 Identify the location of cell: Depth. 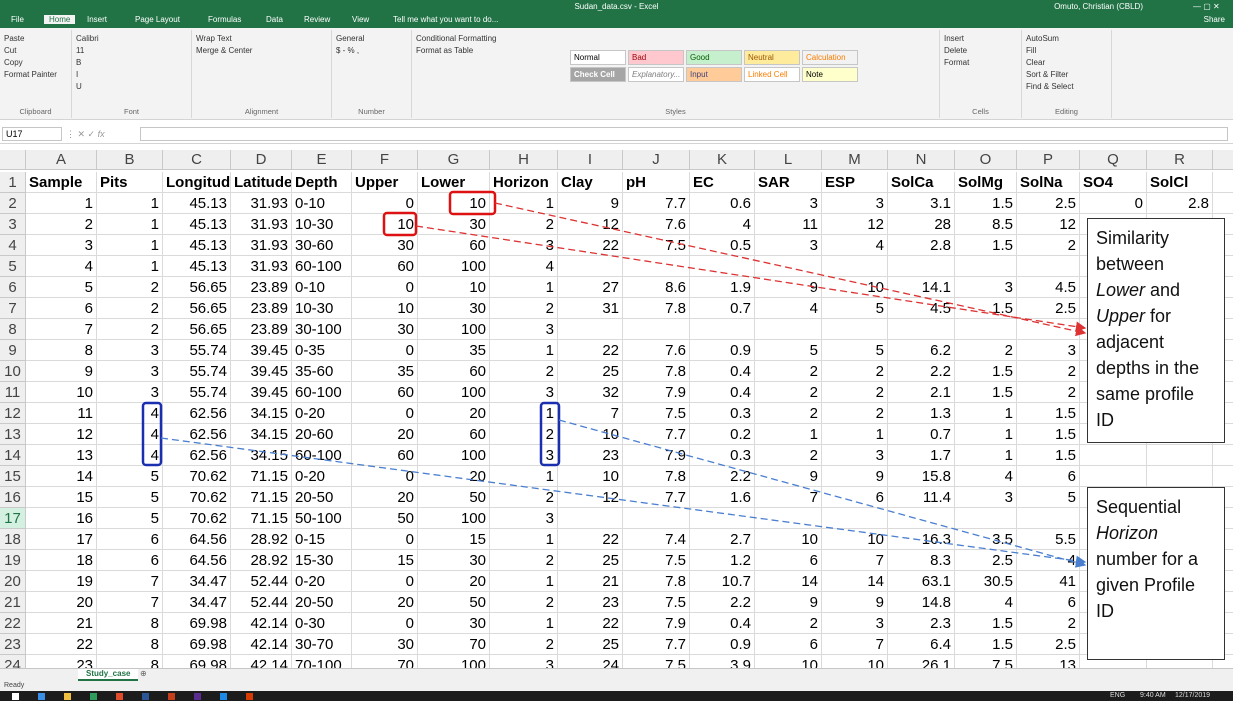
(322, 182).